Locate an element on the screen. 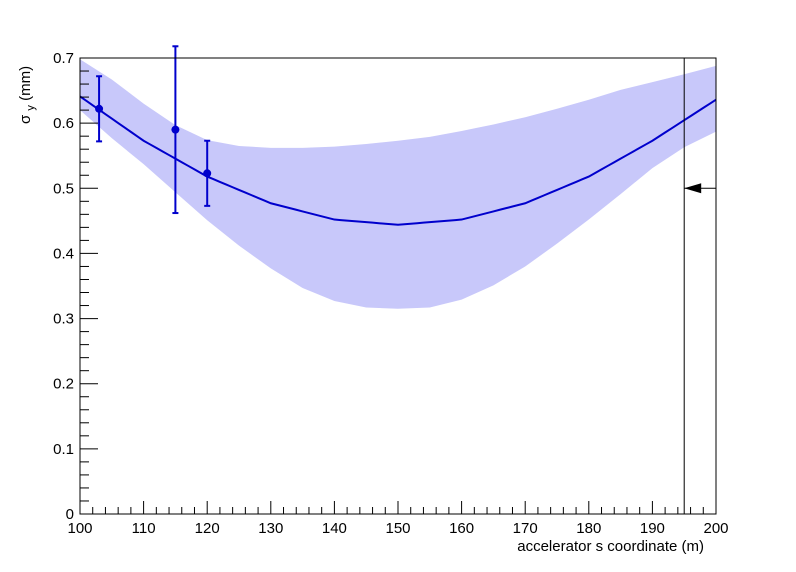 This screenshot has height=572, width=796. y-axis-title-unit: (mm) is located at coordinates (25, 83).